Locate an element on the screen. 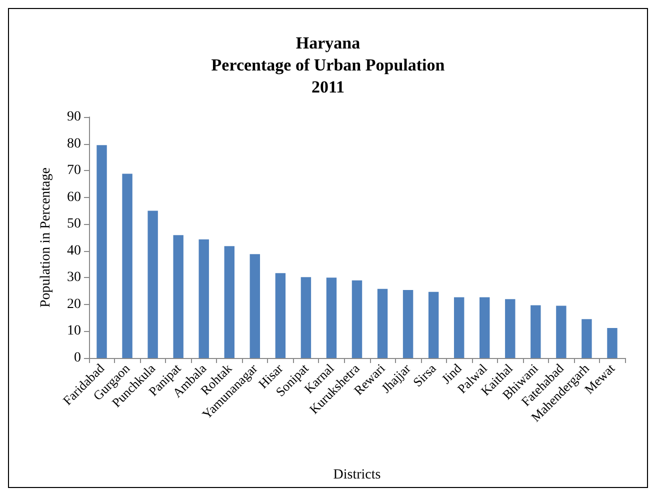  x-tick-label: Sirsa is located at coordinates (425, 375).